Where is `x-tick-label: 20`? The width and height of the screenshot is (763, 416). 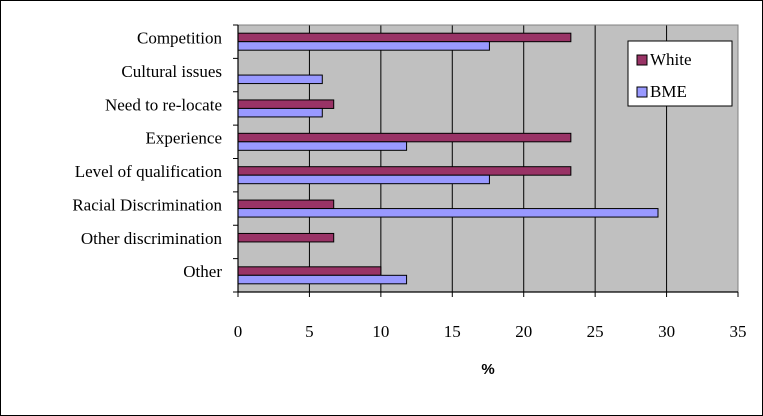
x-tick-label: 20 is located at coordinates (523, 331).